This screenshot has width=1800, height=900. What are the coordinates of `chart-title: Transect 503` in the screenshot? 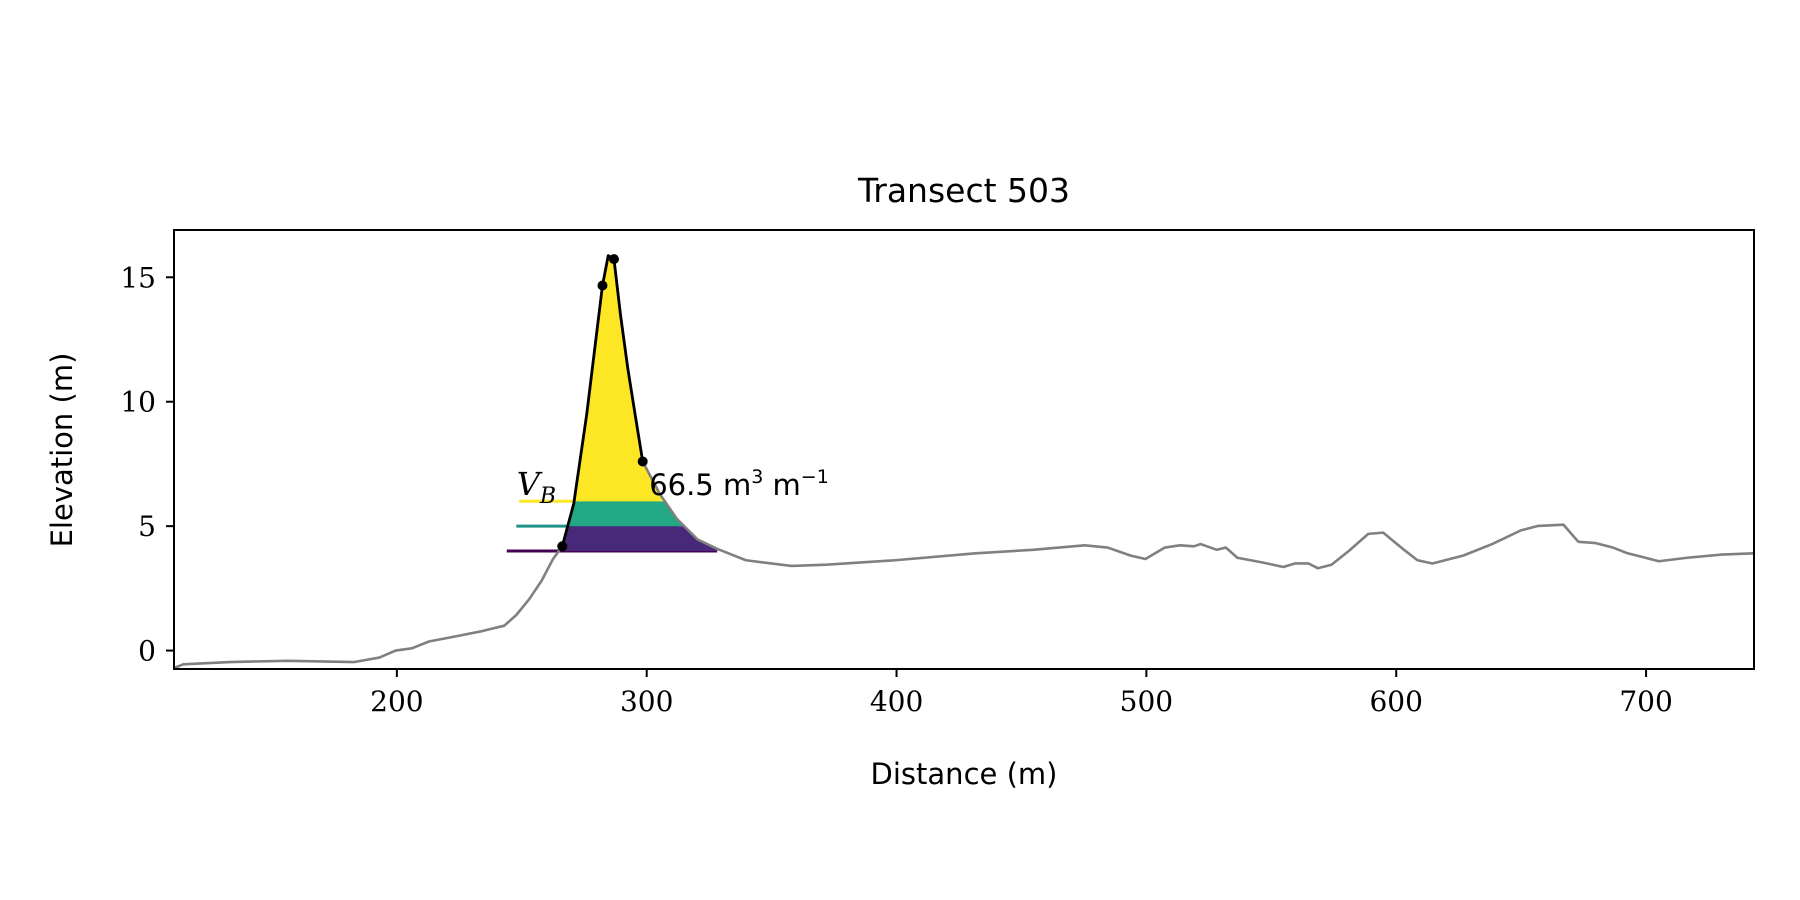 It's located at (963, 190).